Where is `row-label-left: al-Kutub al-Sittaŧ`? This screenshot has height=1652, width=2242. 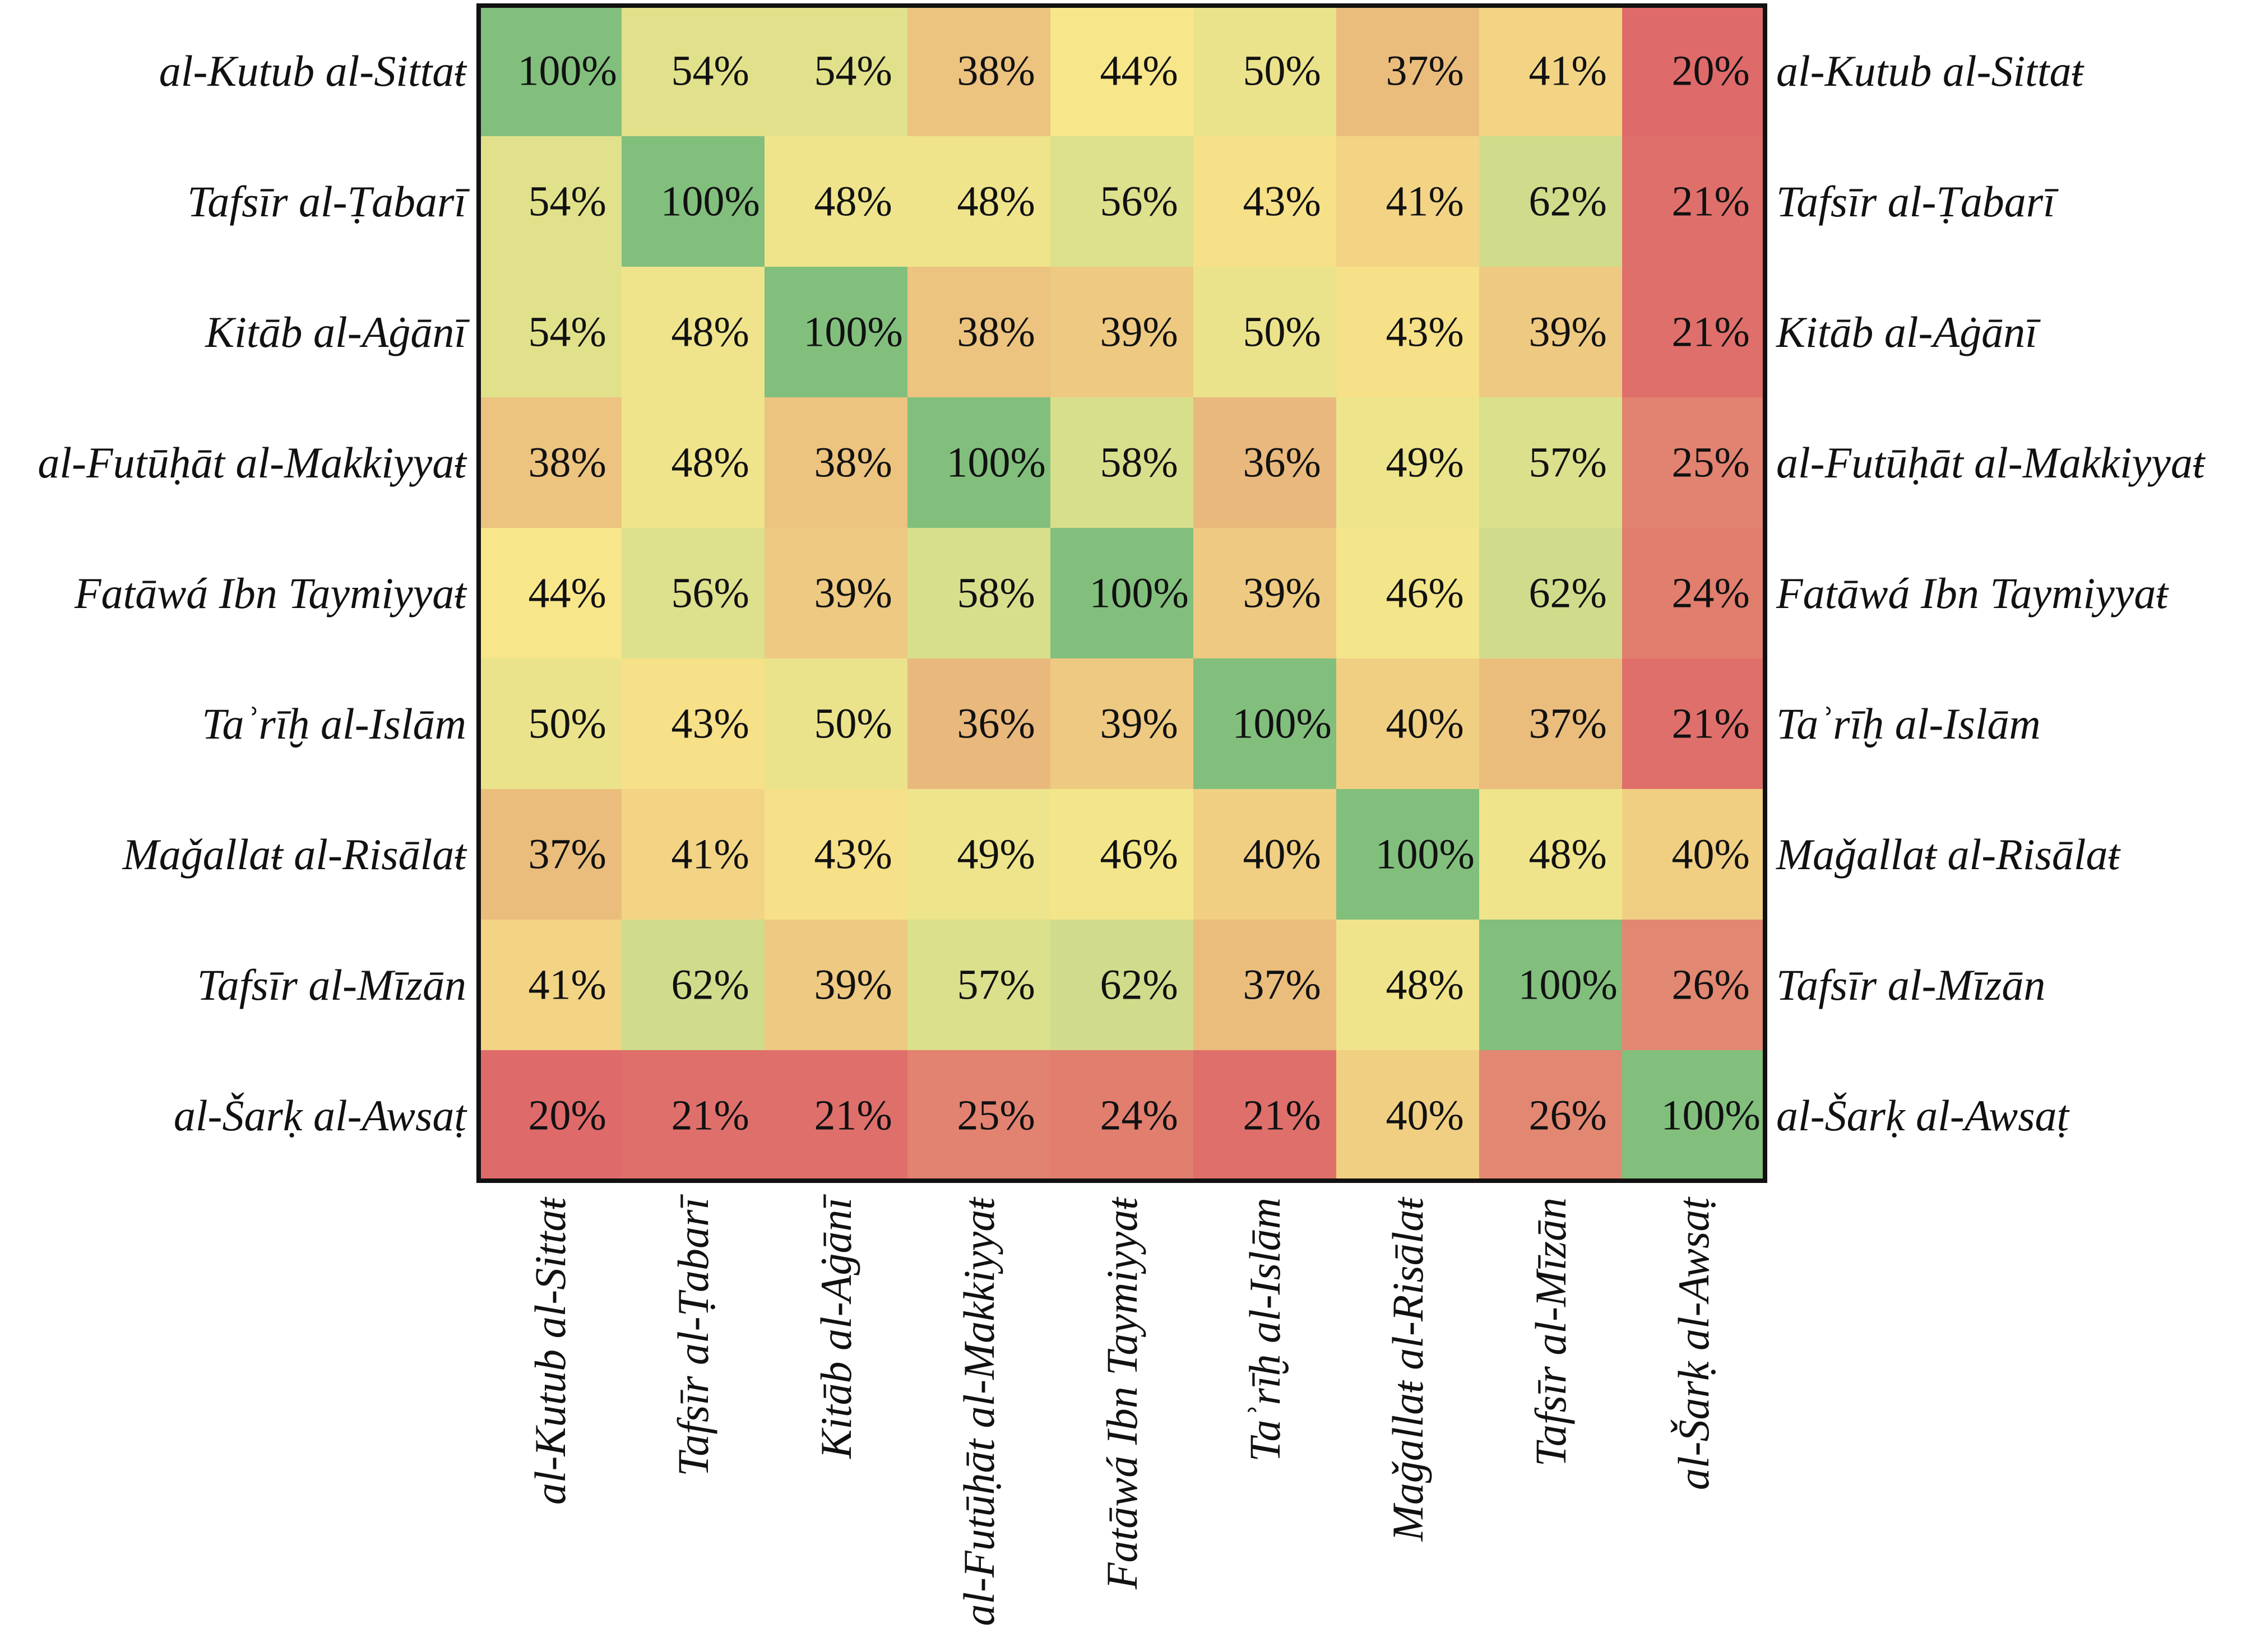 row-label-left: al-Kutub al-Sittaŧ is located at coordinates (313, 71).